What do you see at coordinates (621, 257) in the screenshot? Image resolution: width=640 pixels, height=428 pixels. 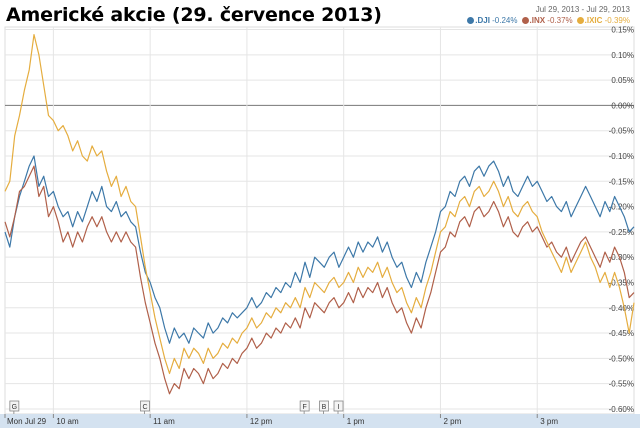 I see `y-tick-label: -0.30%` at bounding box center [621, 257].